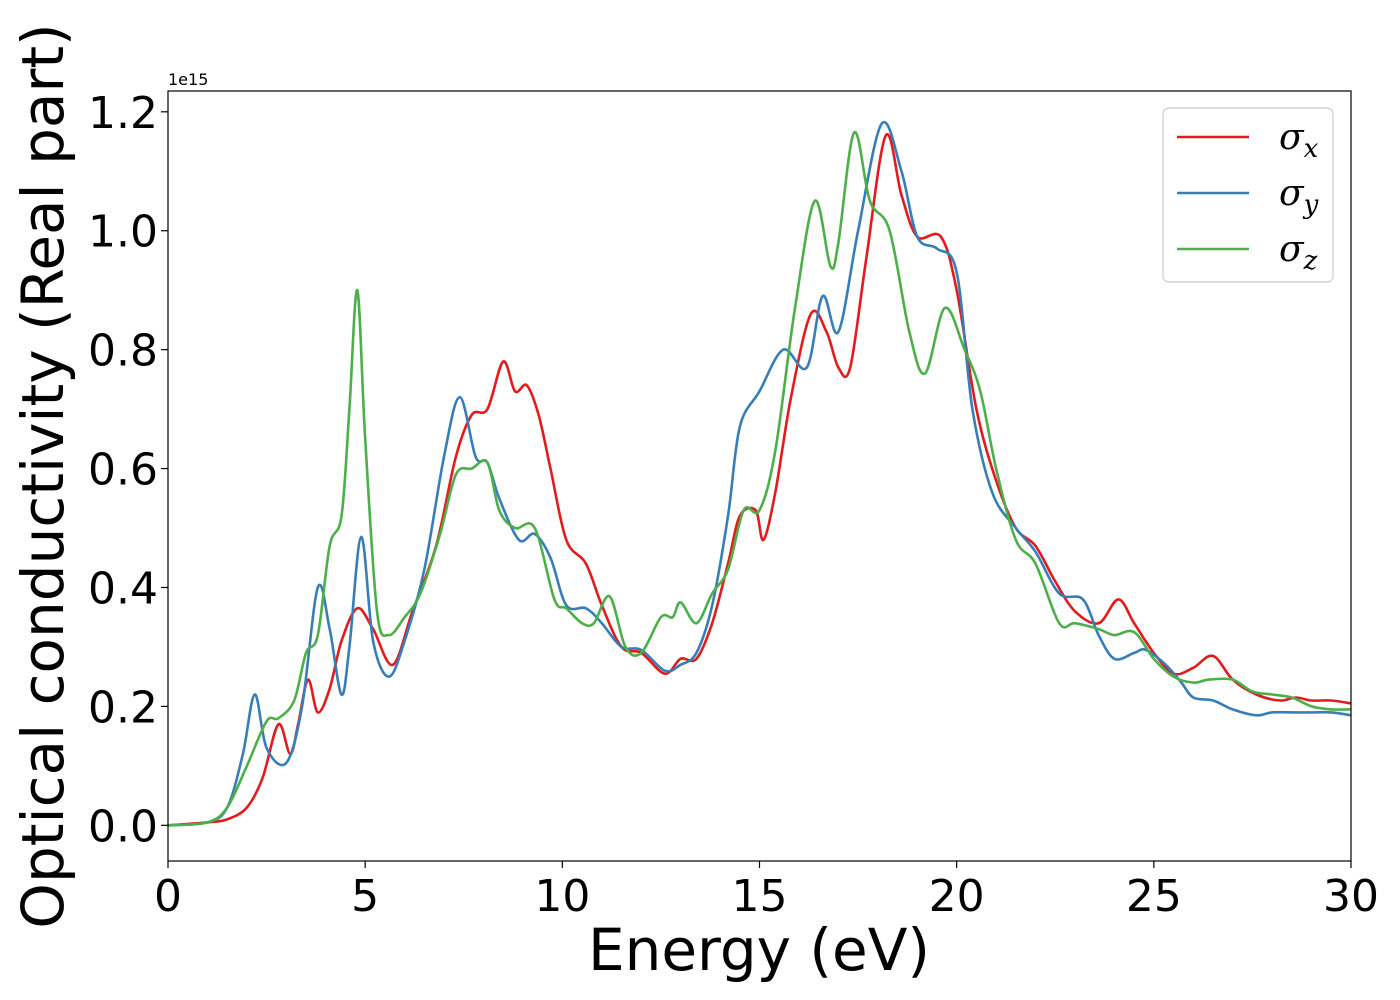 Image resolution: width=1400 pixels, height=1000 pixels. Describe the element at coordinates (1351, 896) in the screenshot. I see `x-tick-label: 30` at that location.